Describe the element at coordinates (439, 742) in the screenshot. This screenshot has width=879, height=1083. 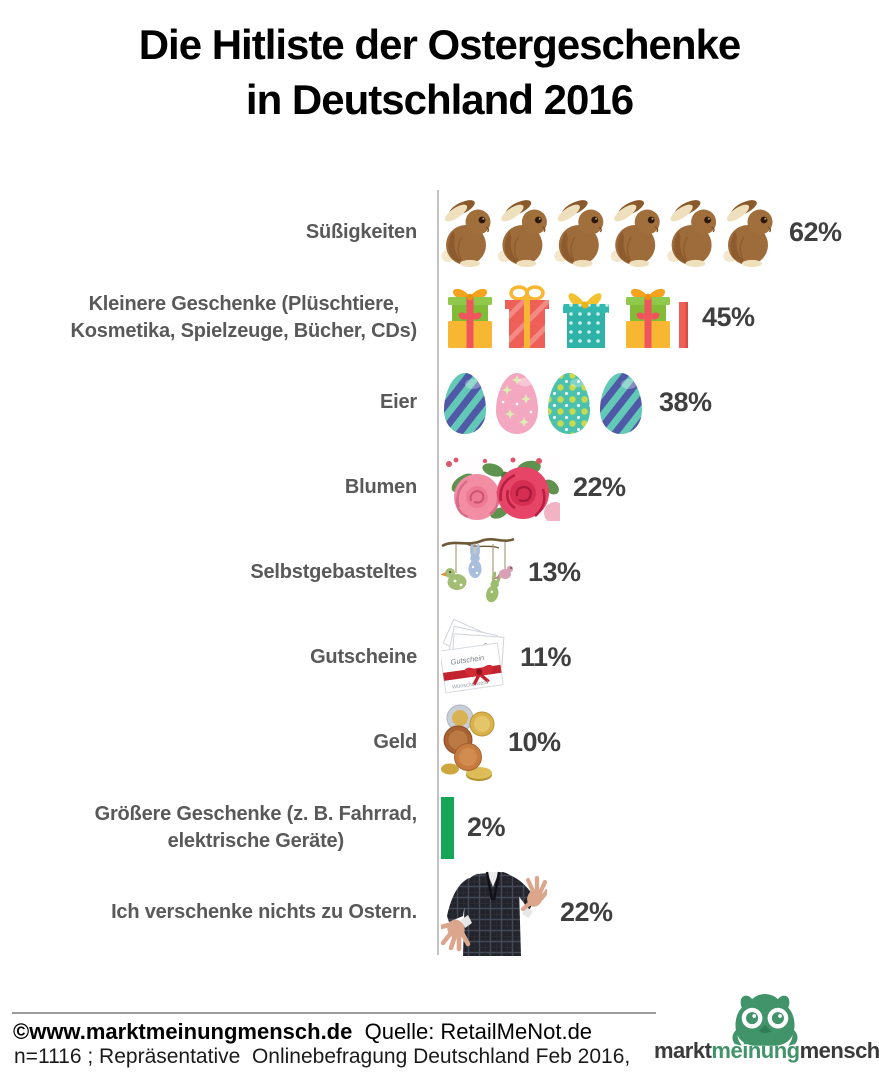
I see `chart-row-geld: Geld 10%` at that location.